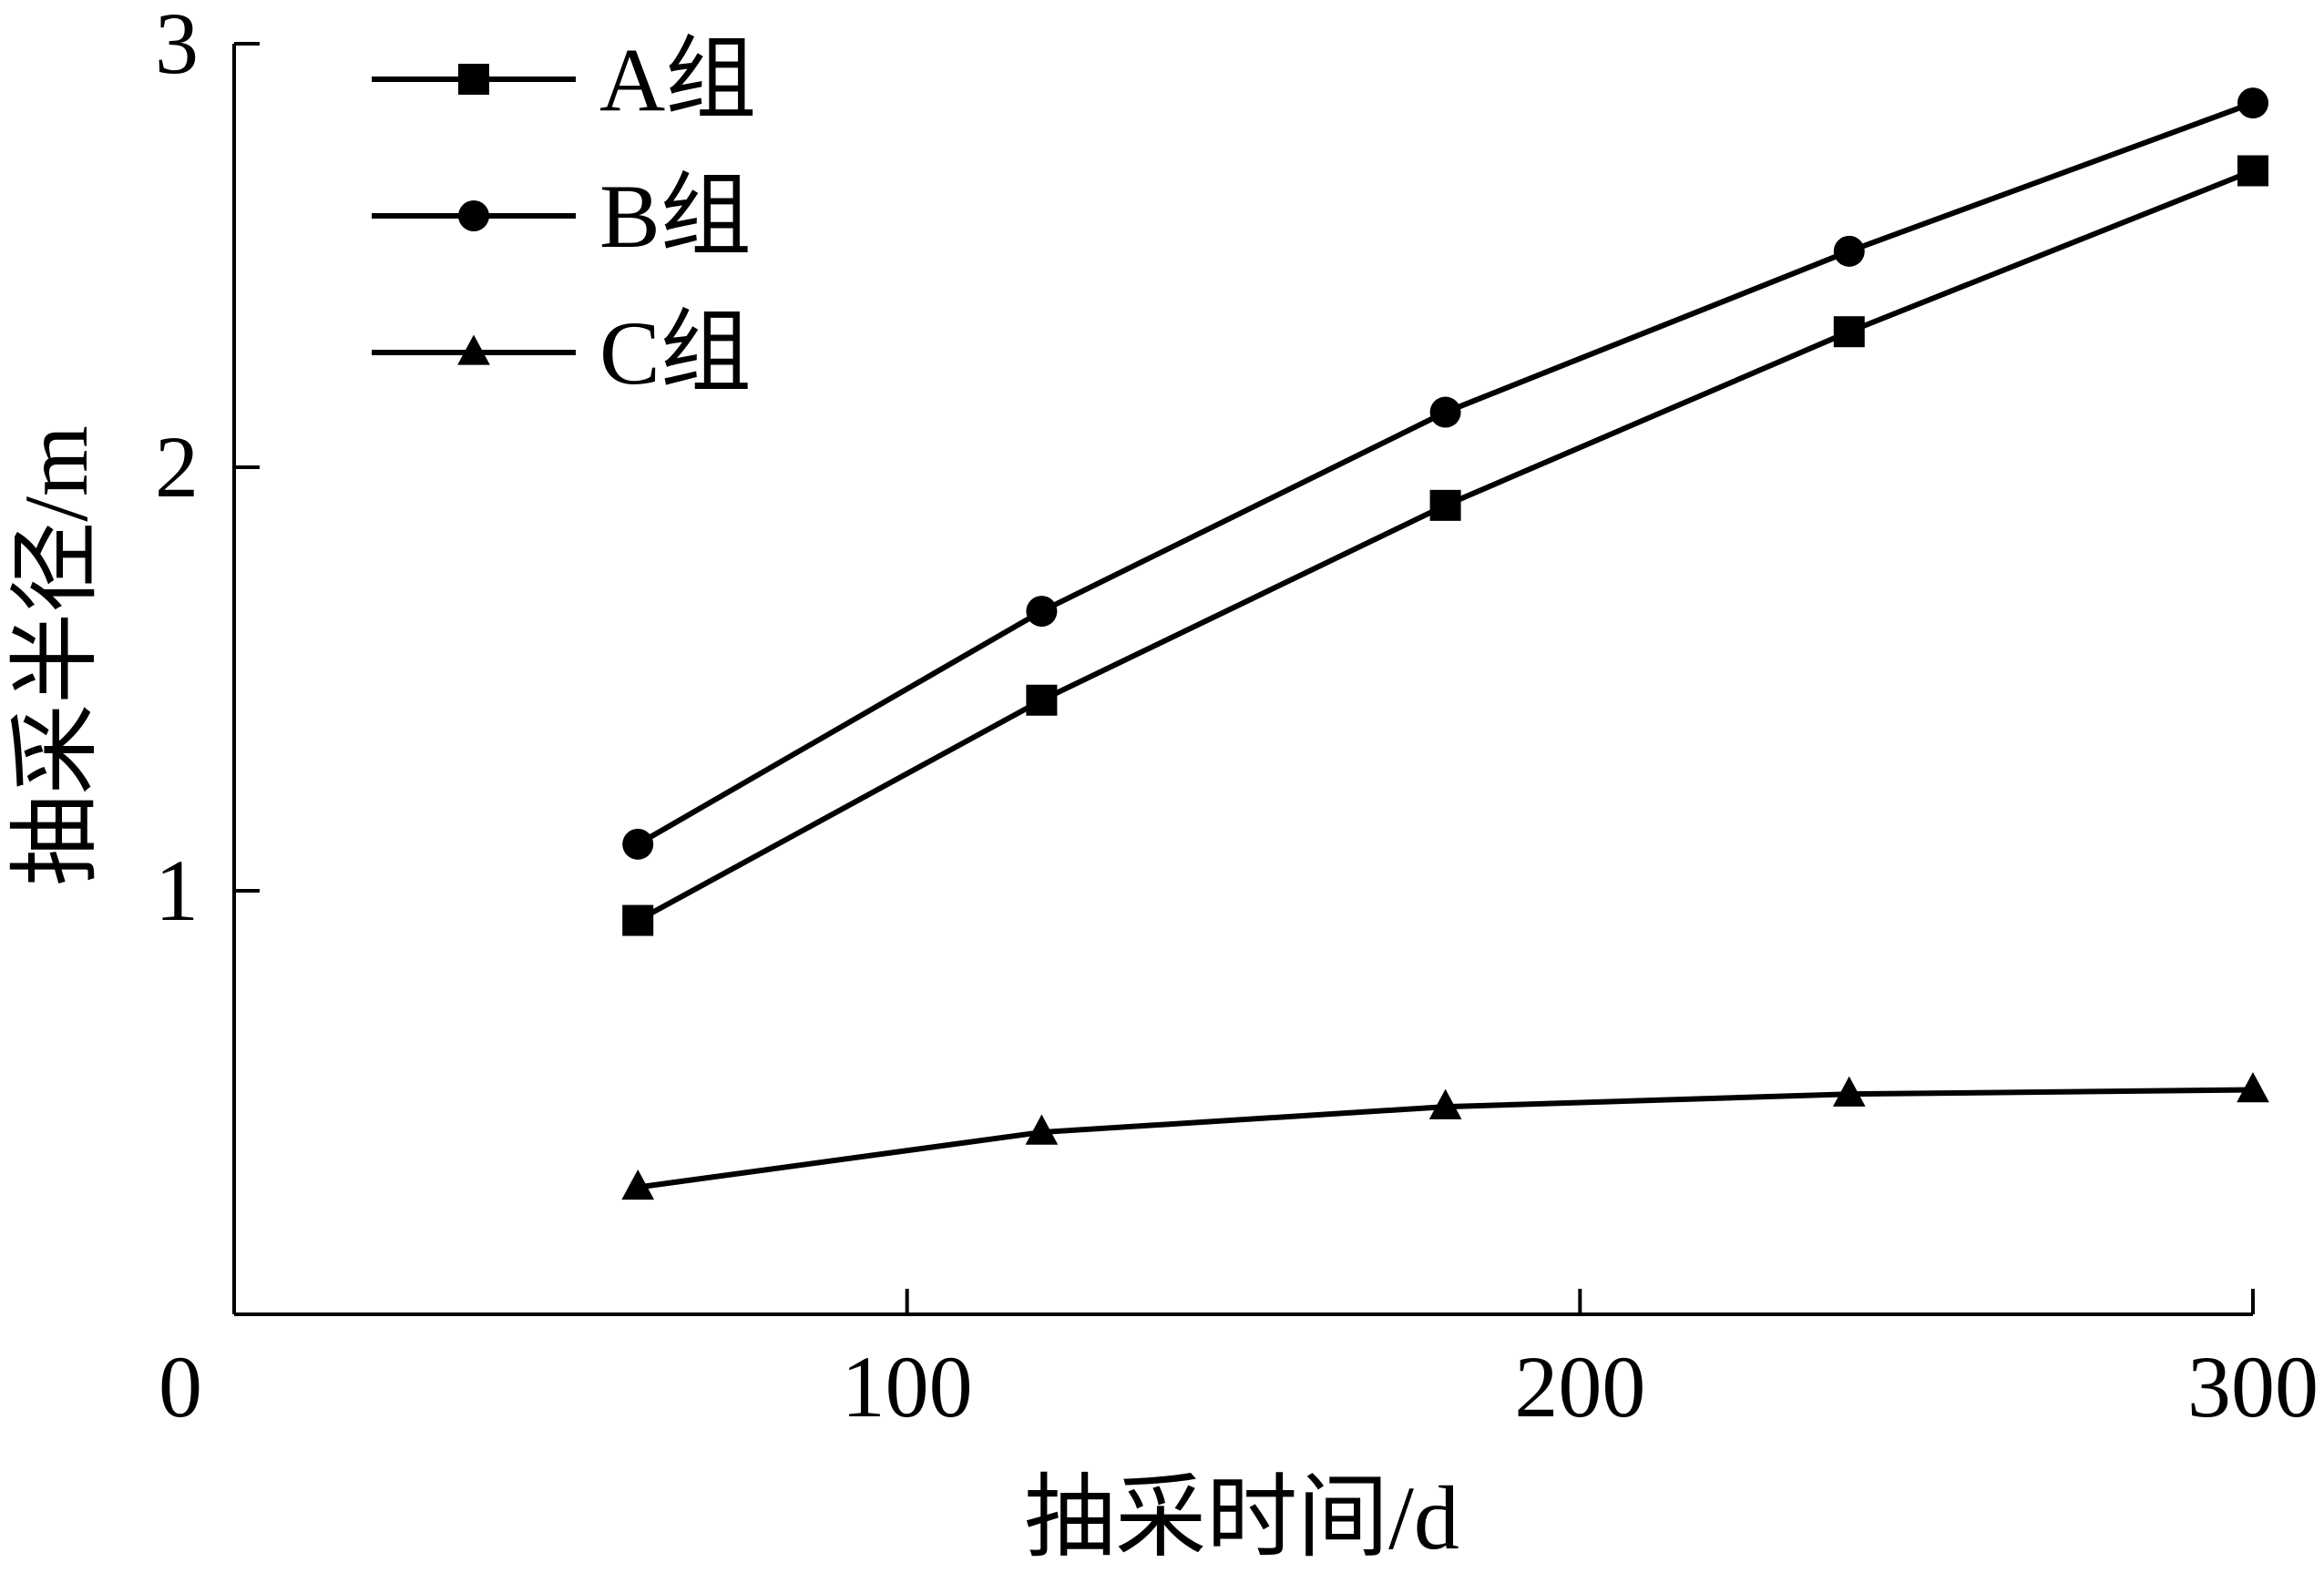 This screenshot has width=2324, height=1583. I want to click on legend: A组 B组 C组, so click(564, 216).